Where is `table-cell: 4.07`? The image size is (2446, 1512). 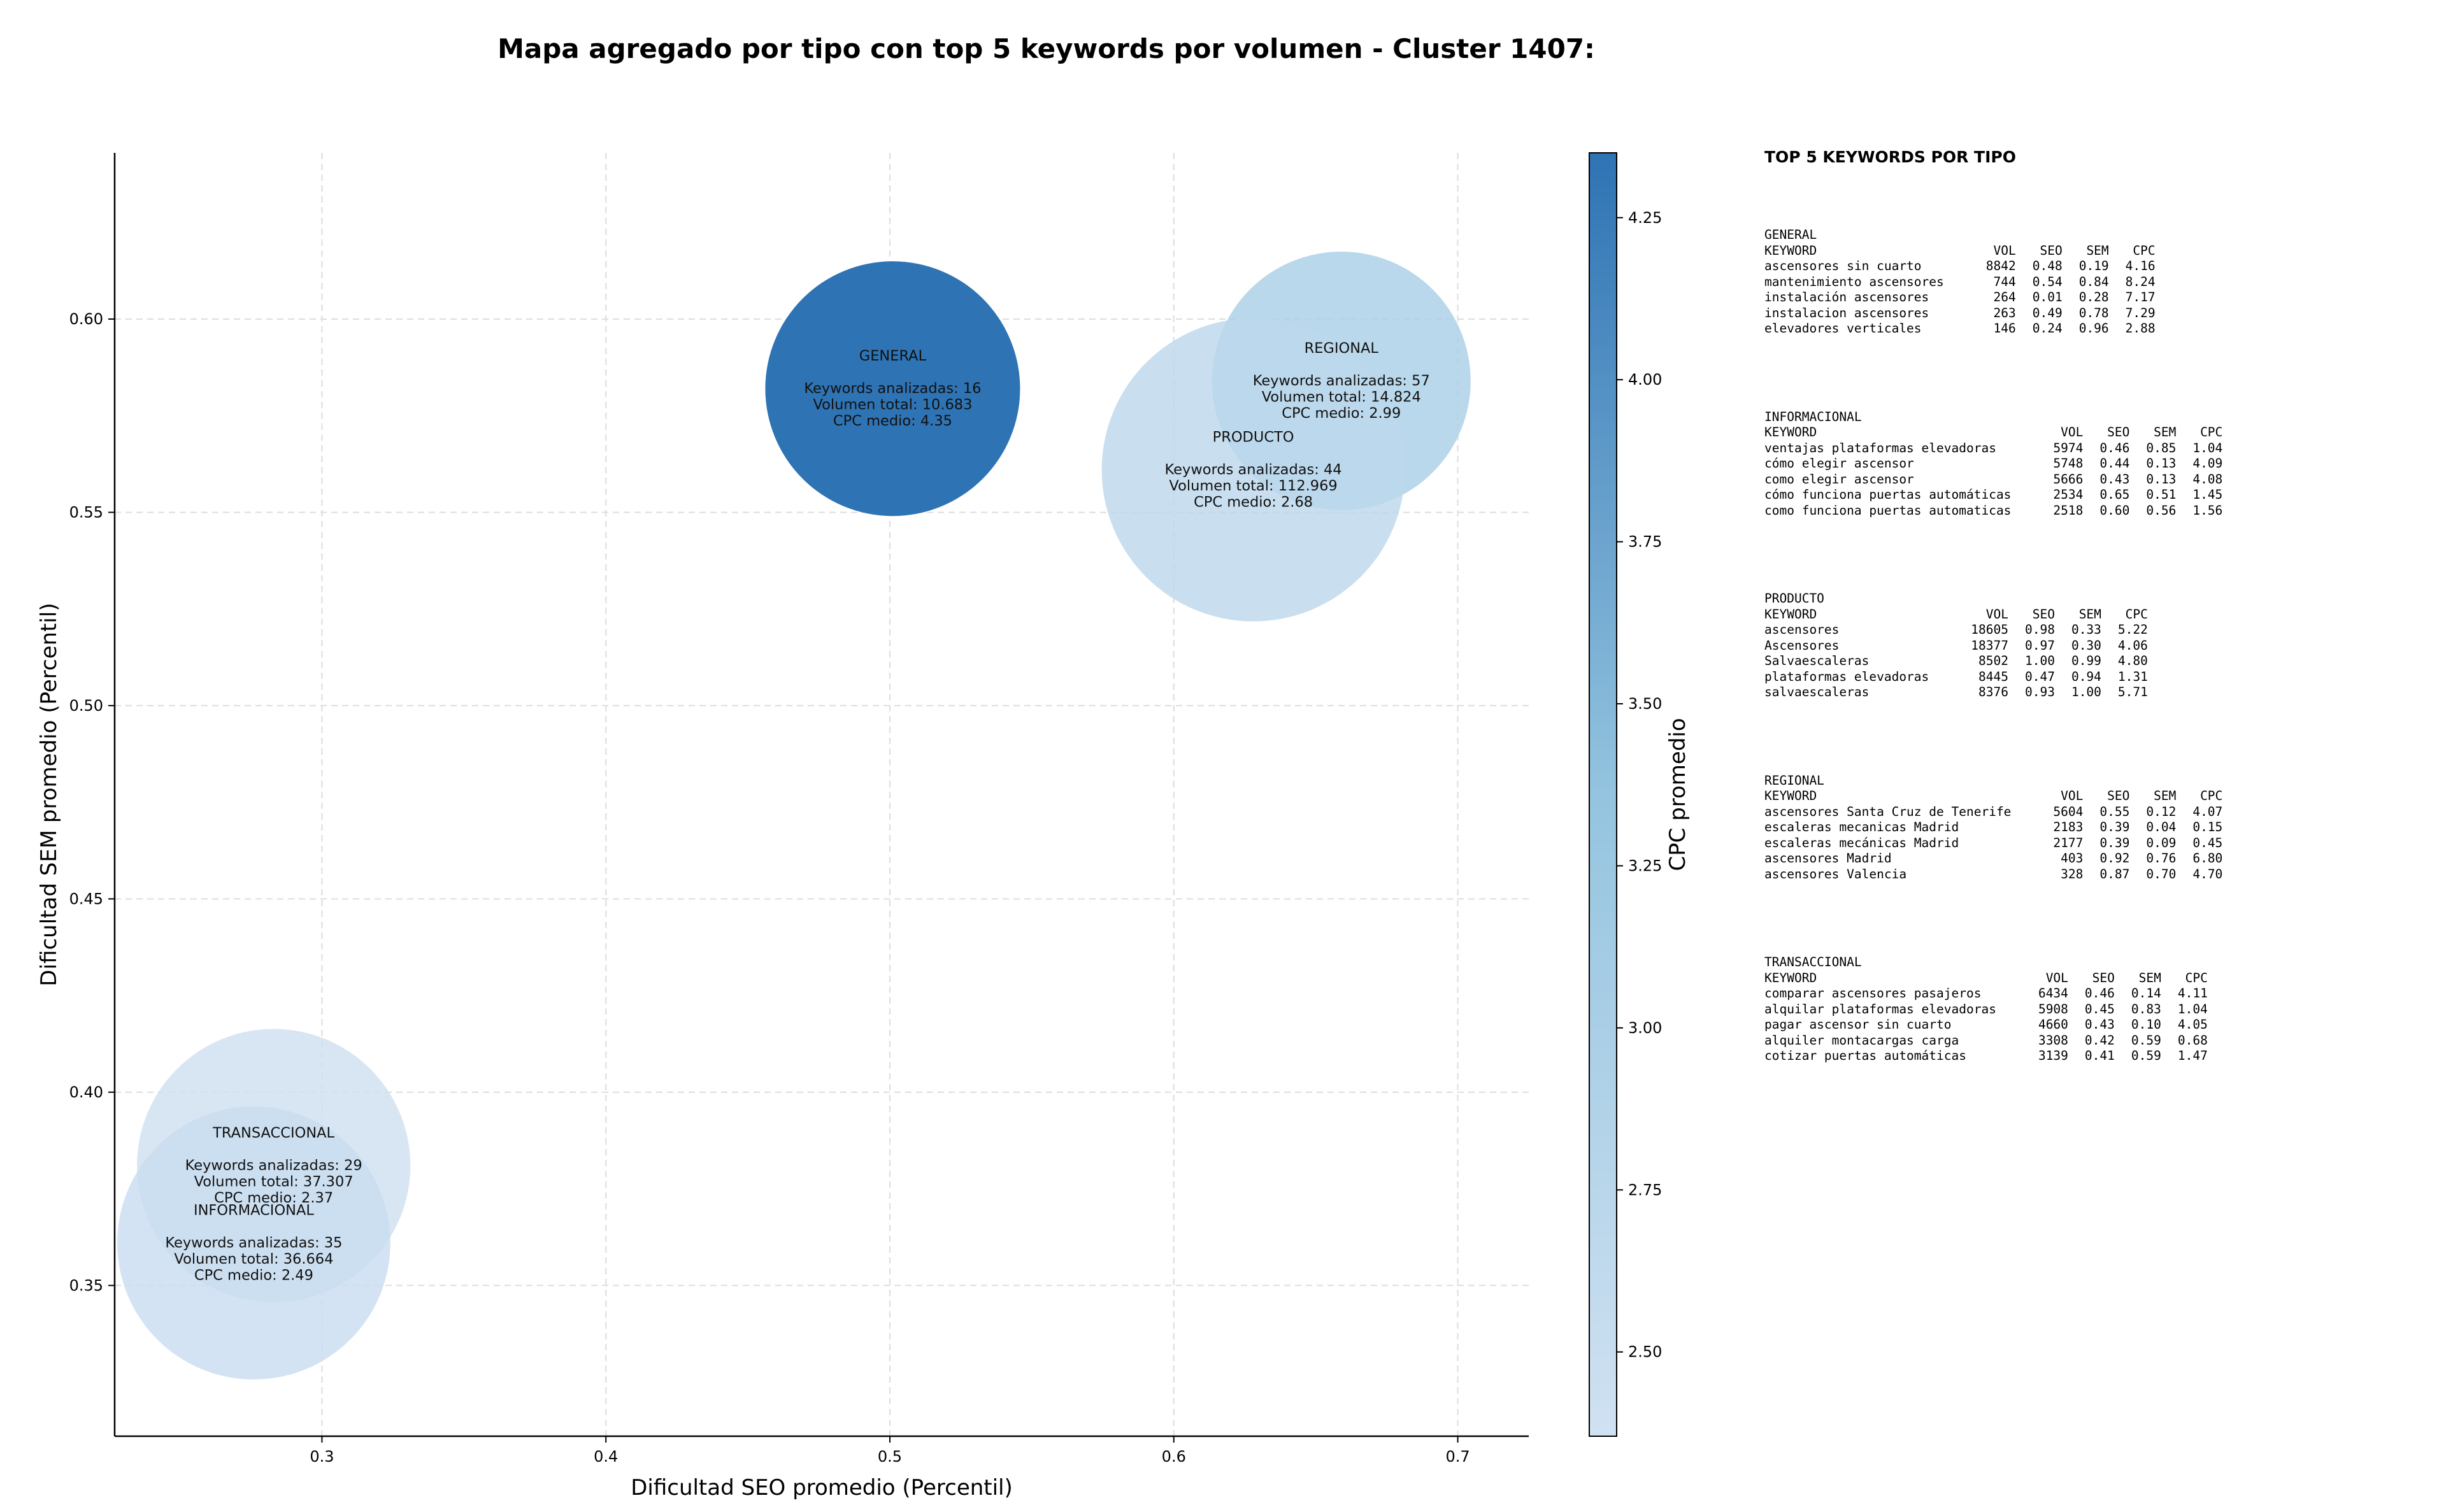 table-cell: 4.07 is located at coordinates (2207, 811).